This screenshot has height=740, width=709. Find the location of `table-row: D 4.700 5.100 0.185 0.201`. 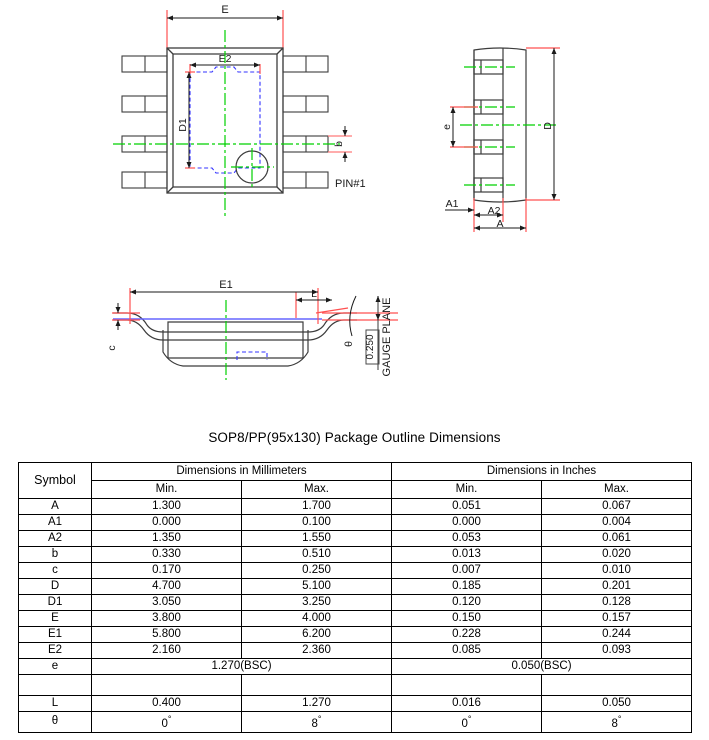

table-row: D 4.700 5.100 0.185 0.201 is located at coordinates (355, 586).